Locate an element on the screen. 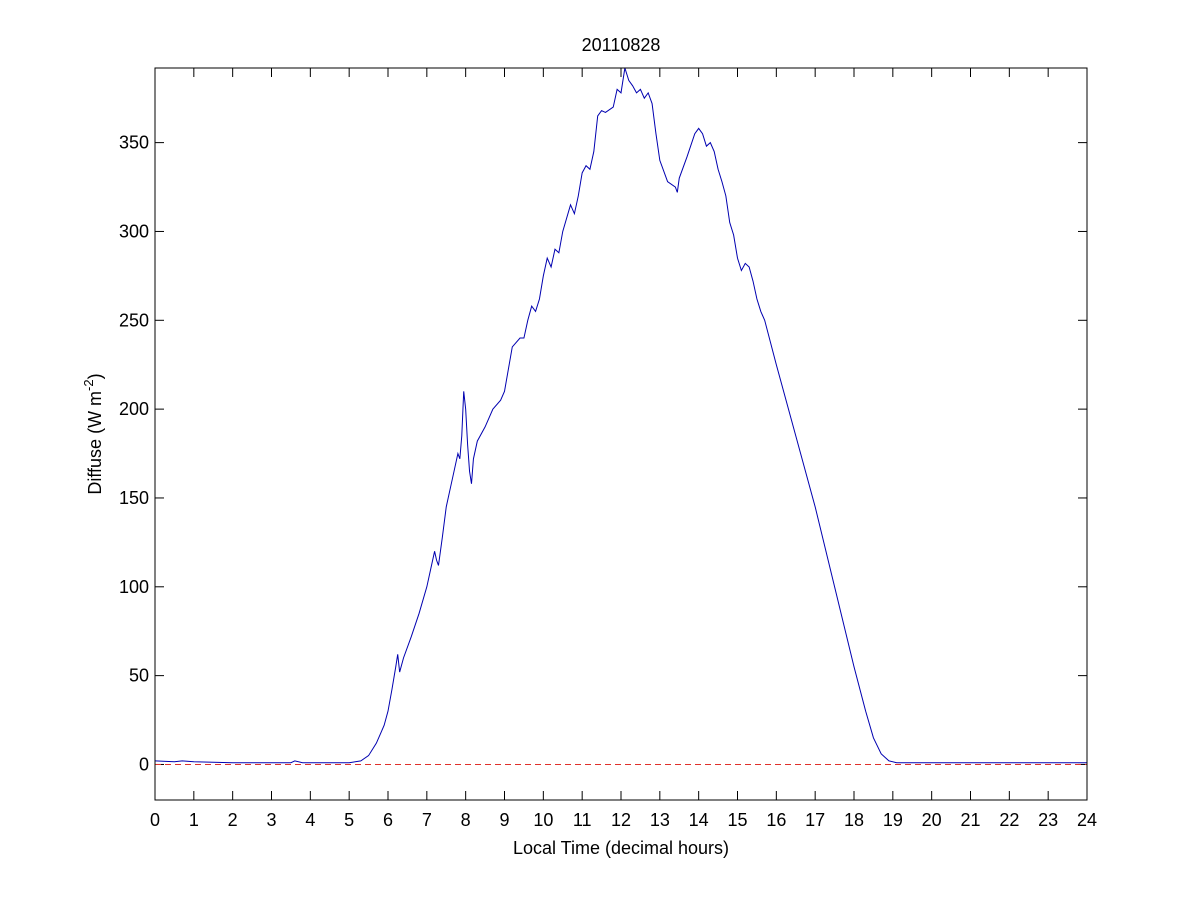  x-tick-label: 14 is located at coordinates (699, 820).